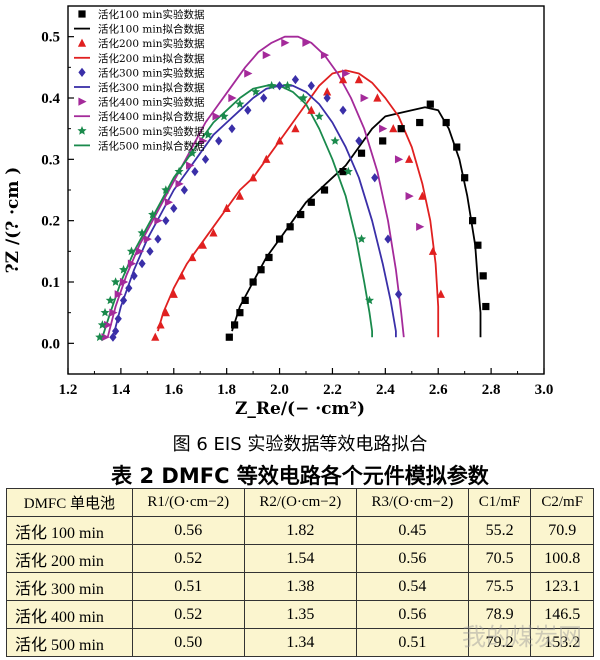 This screenshot has height=660, width=600. What do you see at coordinates (50, 222) in the screenshot?
I see `y-tick-label: 0.2` at bounding box center [50, 222].